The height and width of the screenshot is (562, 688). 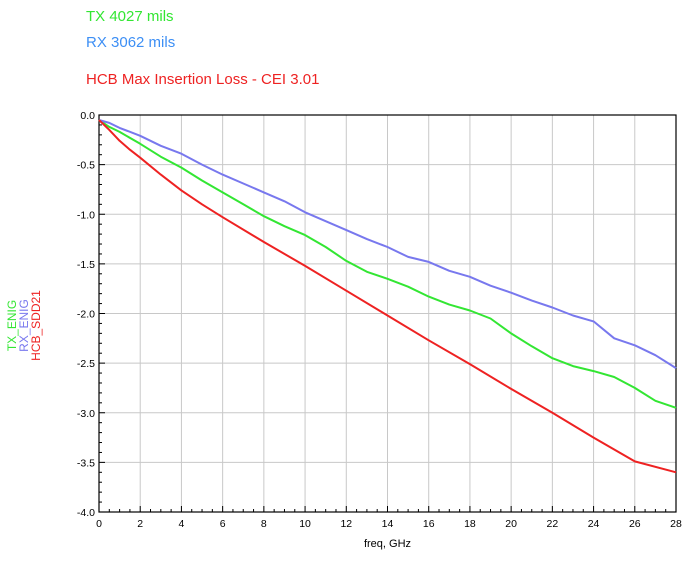 I want to click on y-label-part-tx-enig: TX_ENIG, so click(x=12, y=325).